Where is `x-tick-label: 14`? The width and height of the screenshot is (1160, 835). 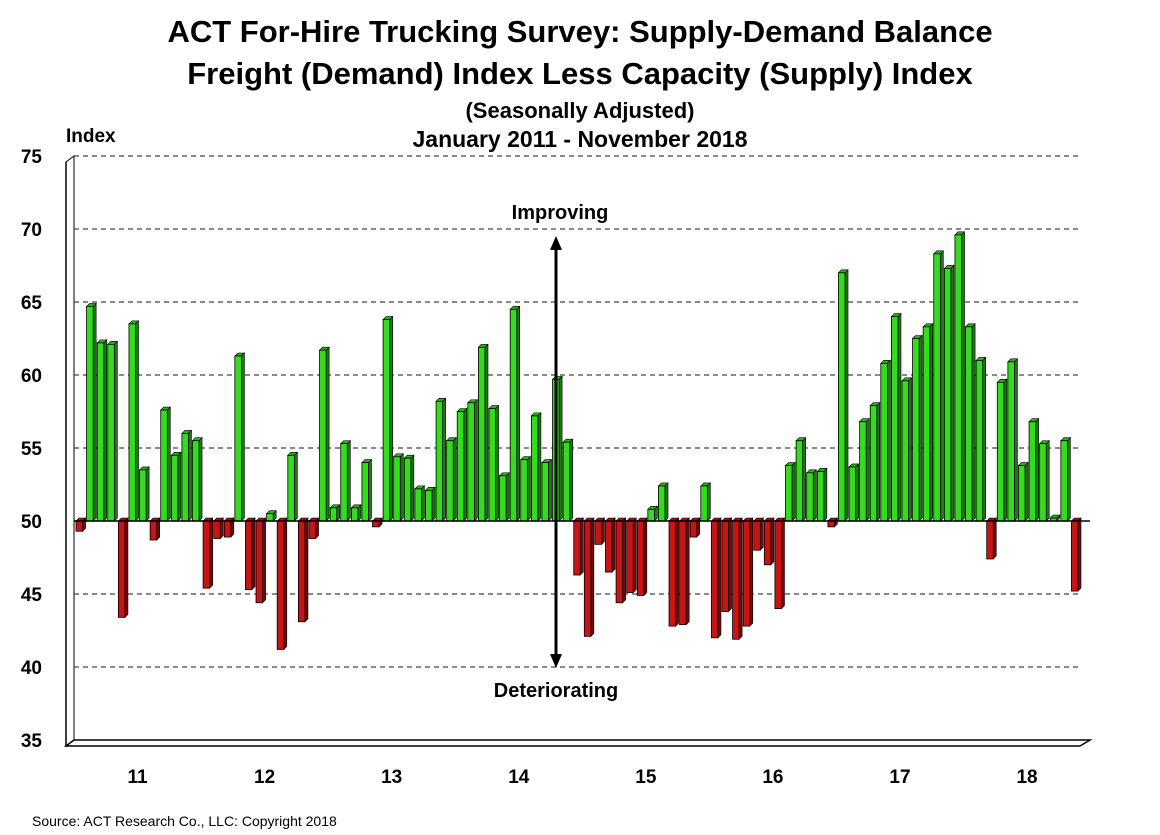
x-tick-label: 14 is located at coordinates (519, 777).